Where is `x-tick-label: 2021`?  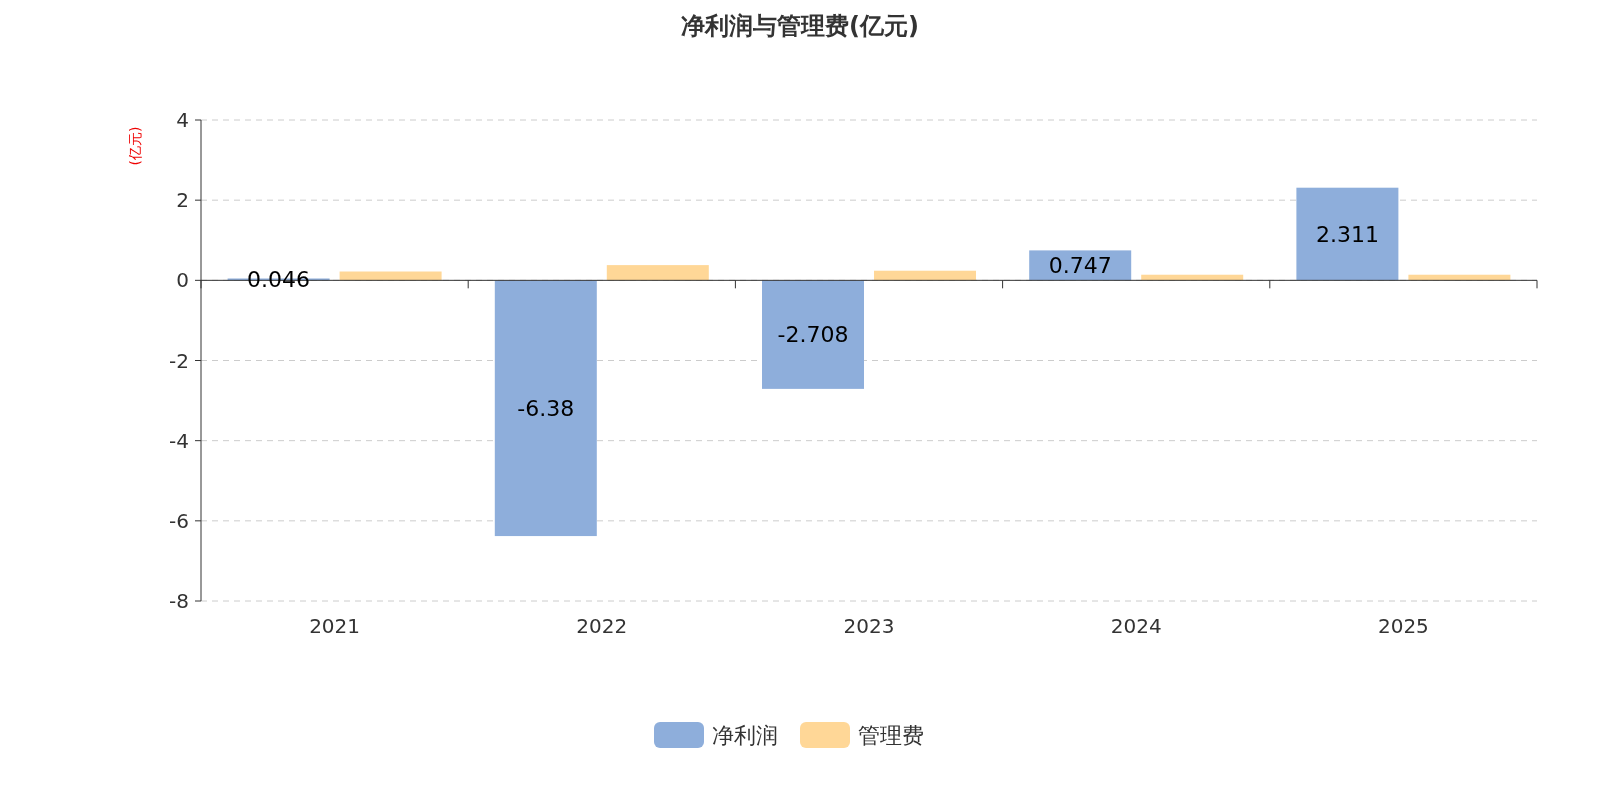
x-tick-label: 2021 is located at coordinates (335, 626).